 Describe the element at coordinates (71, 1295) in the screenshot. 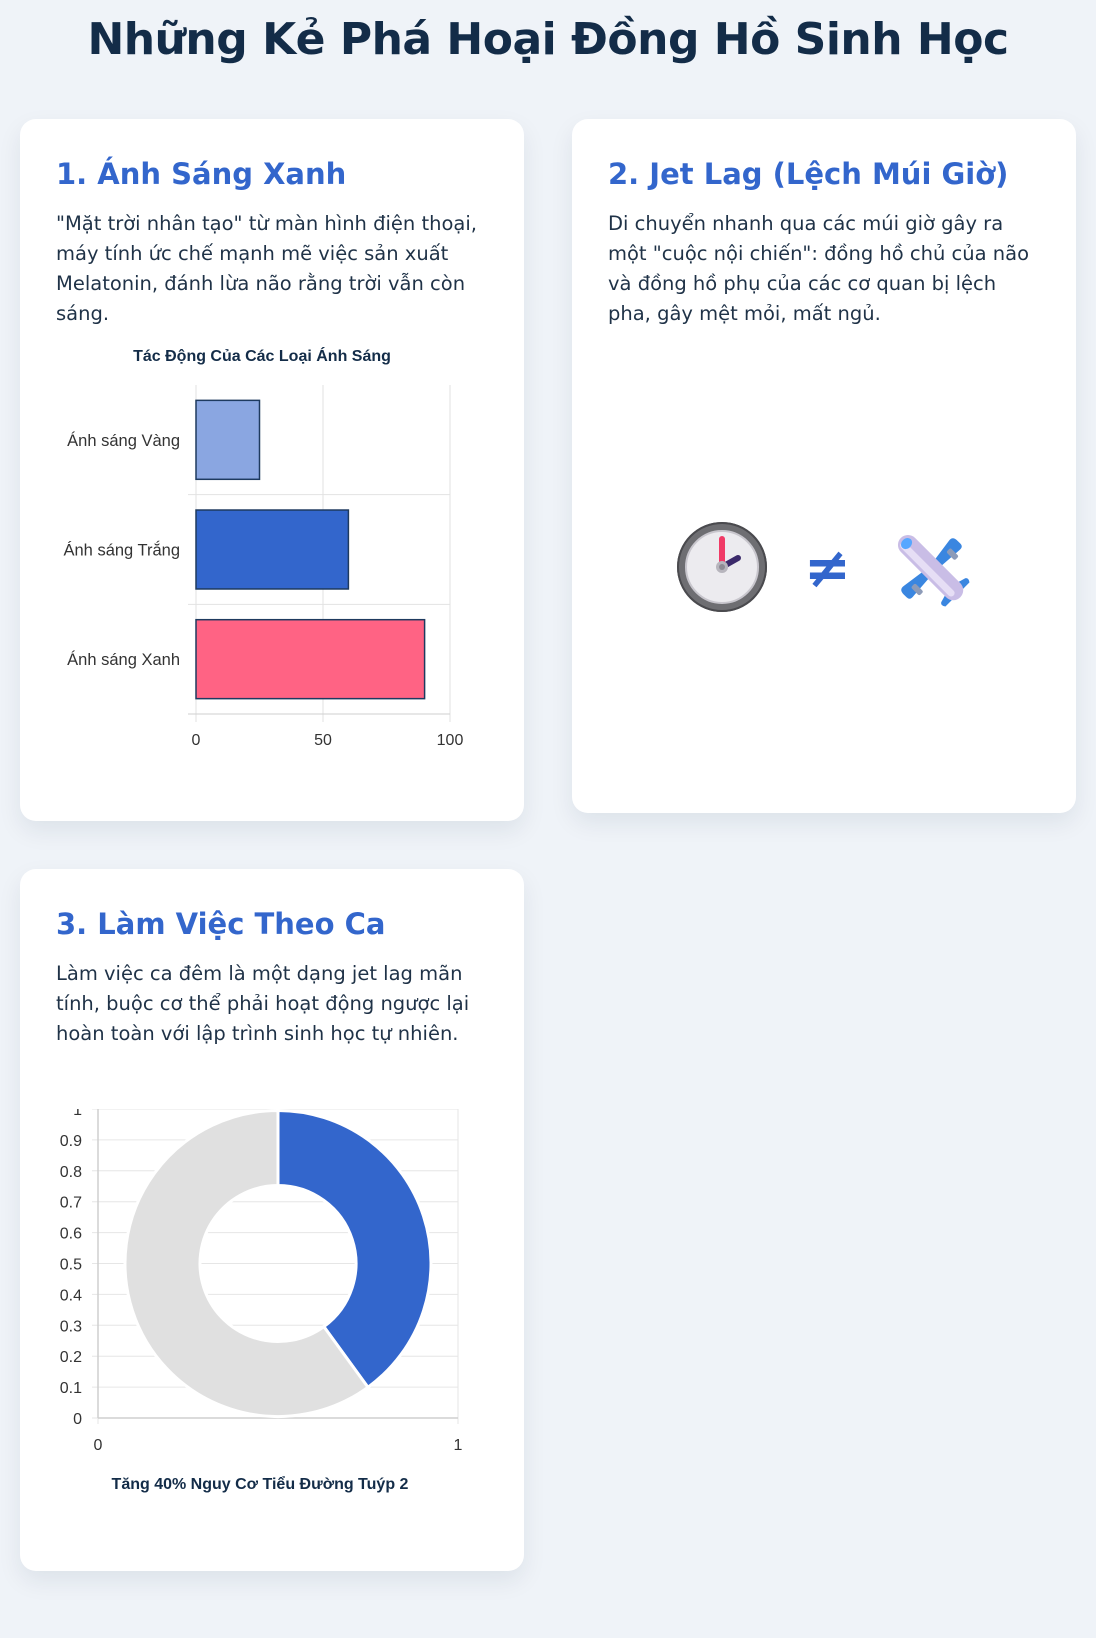

I see `y-tick-label: 0.4` at that location.